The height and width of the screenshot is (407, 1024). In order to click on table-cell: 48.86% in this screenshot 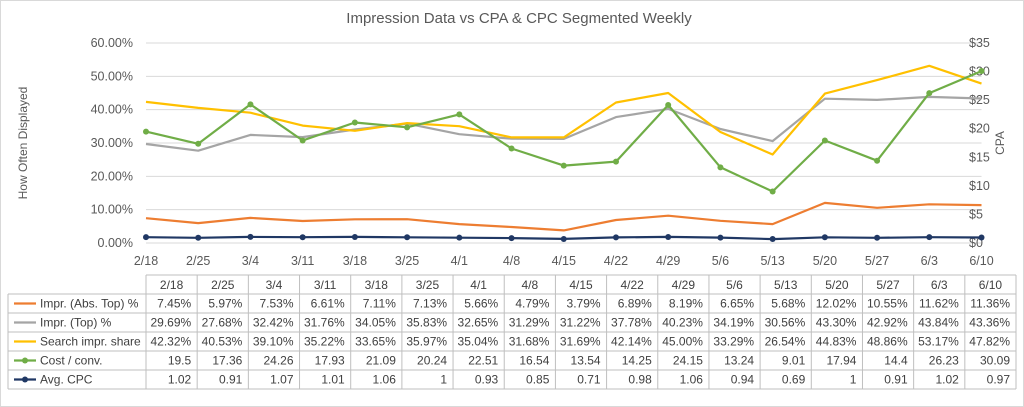, I will do `click(887, 342)`.